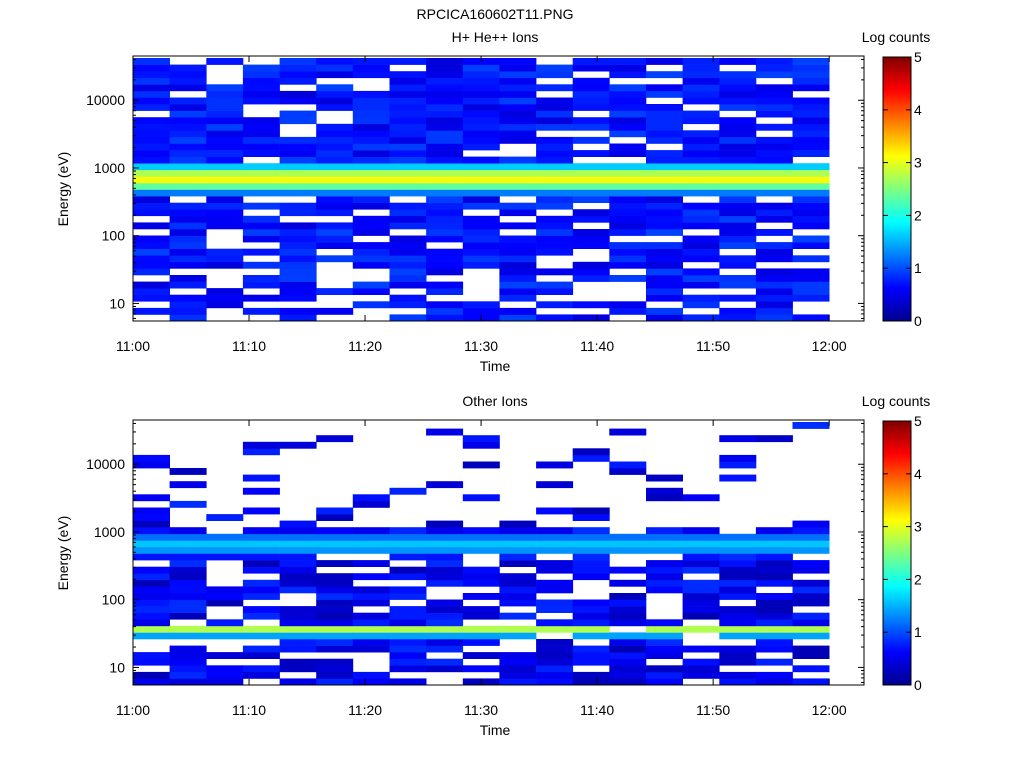 This screenshot has width=1024, height=768. What do you see at coordinates (105, 464) in the screenshot?
I see `y-tick-label: 10000` at bounding box center [105, 464].